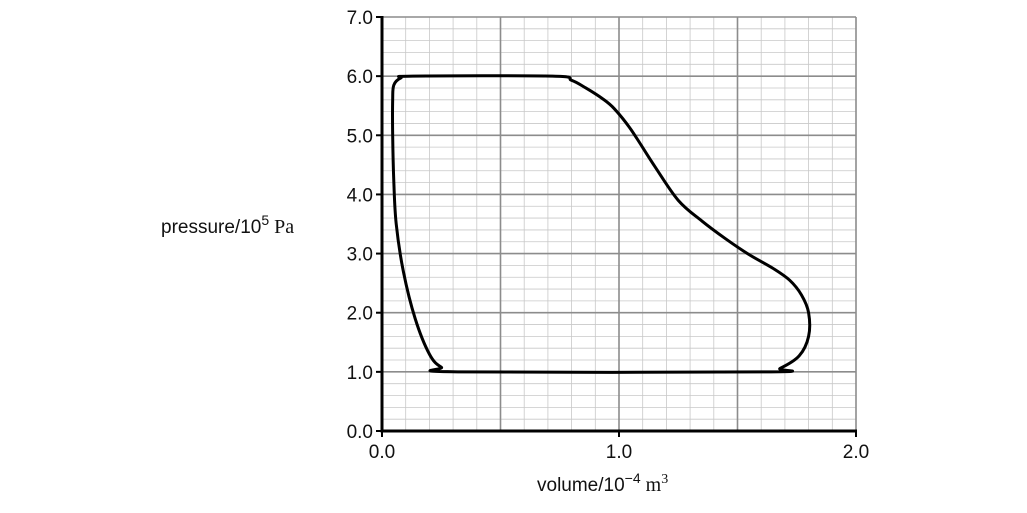 The width and height of the screenshot is (1027, 513). What do you see at coordinates (360, 432) in the screenshot?
I see `y-tick-label: 0.0` at bounding box center [360, 432].